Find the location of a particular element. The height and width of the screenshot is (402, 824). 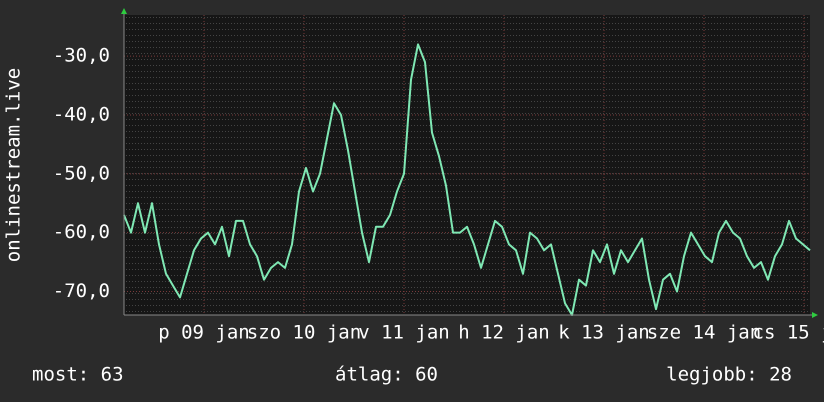

stat-current: most: 63 is located at coordinates (78, 375).